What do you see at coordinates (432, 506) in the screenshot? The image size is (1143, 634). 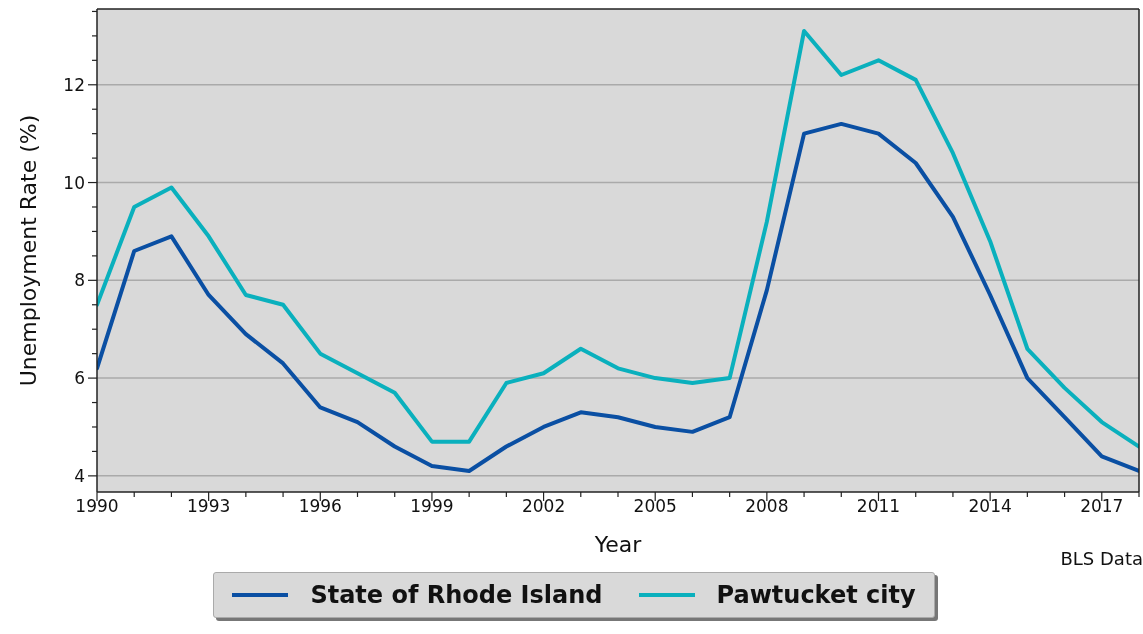 I see `x-tick-label: 1999` at bounding box center [432, 506].